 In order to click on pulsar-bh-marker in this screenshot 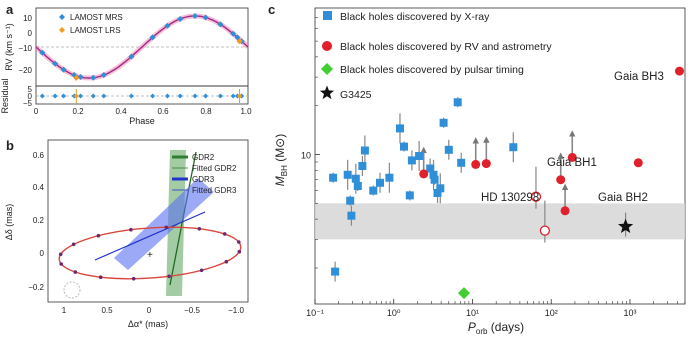, I will do `click(463, 293)`.